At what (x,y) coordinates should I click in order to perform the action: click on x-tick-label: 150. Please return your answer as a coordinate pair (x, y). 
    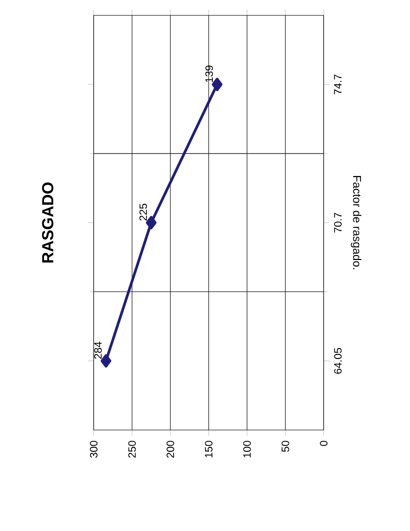
    Looking at the image, I should click on (209, 449).